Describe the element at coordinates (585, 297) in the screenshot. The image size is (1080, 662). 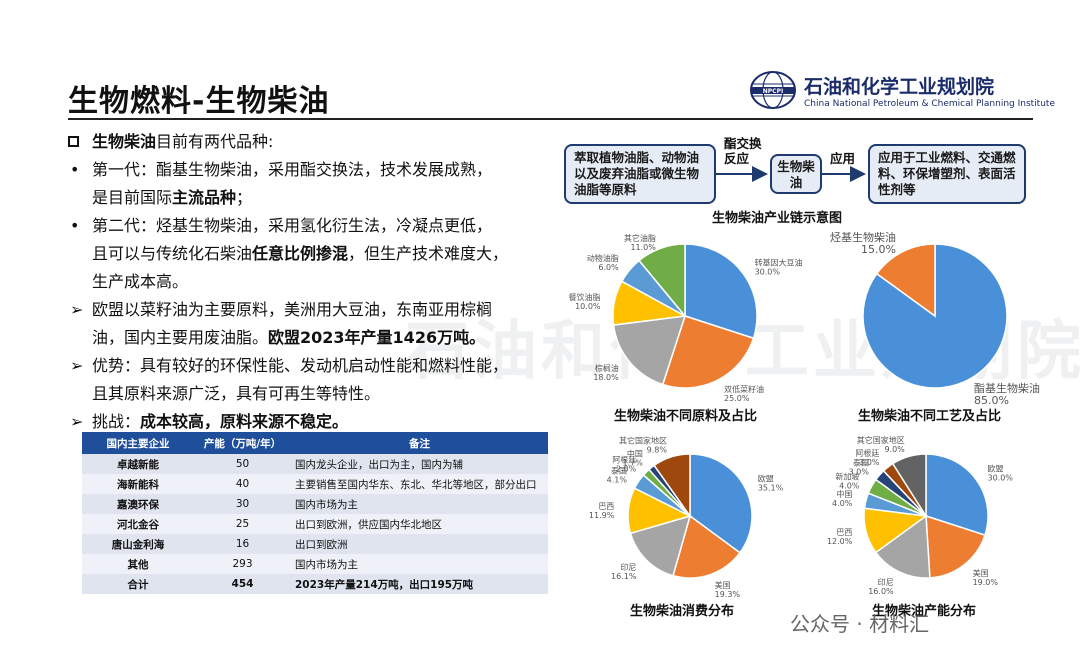
I see `pie-label: 餐饮油脂` at that location.